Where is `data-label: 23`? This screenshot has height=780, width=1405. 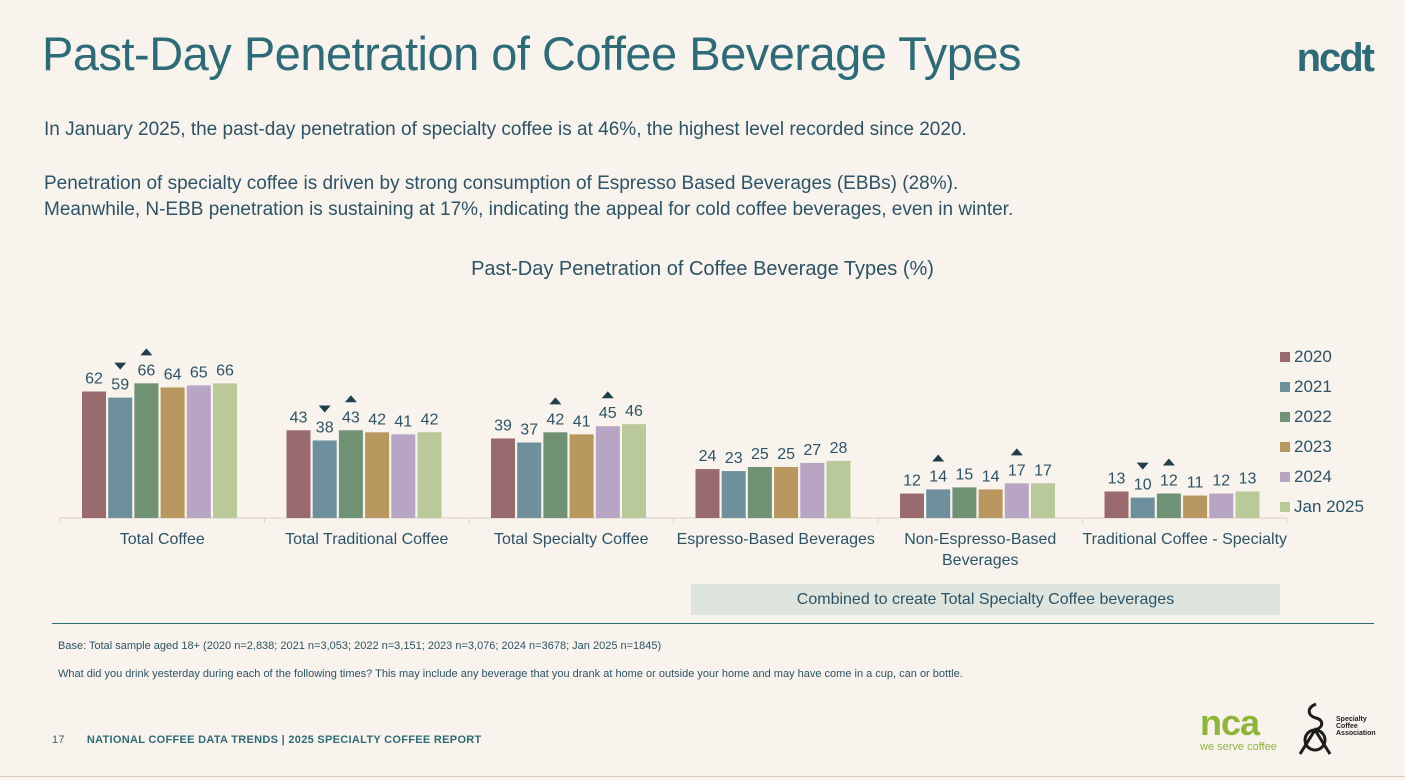 data-label: 23 is located at coordinates (734, 458).